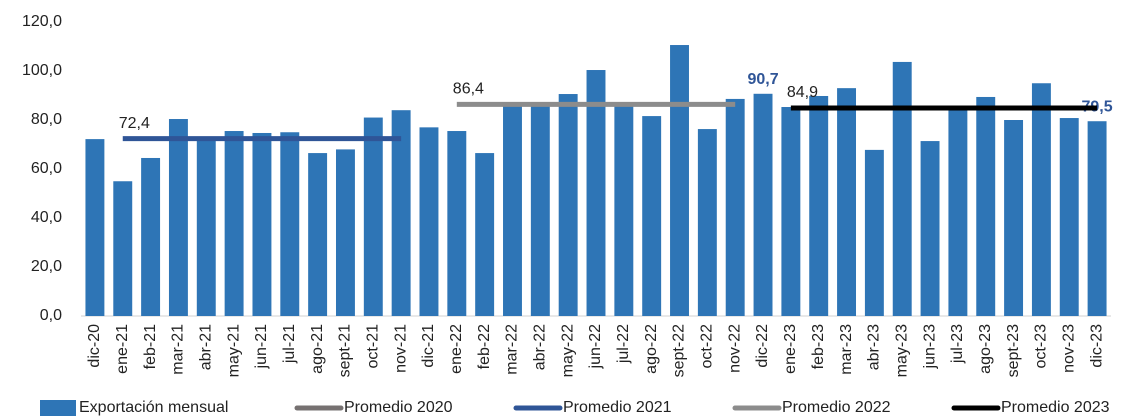  Describe the element at coordinates (617, 407) in the screenshot. I see `legend-label: Promedio 2021` at that location.